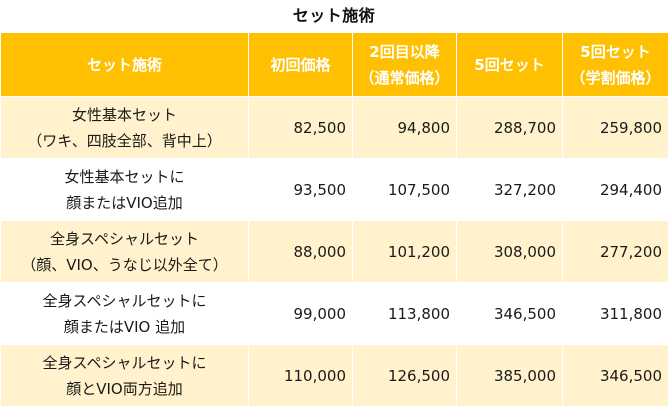  Describe the element at coordinates (615, 64) in the screenshot. I see `header-5-set-student: 5回セット （学割価格）` at that location.